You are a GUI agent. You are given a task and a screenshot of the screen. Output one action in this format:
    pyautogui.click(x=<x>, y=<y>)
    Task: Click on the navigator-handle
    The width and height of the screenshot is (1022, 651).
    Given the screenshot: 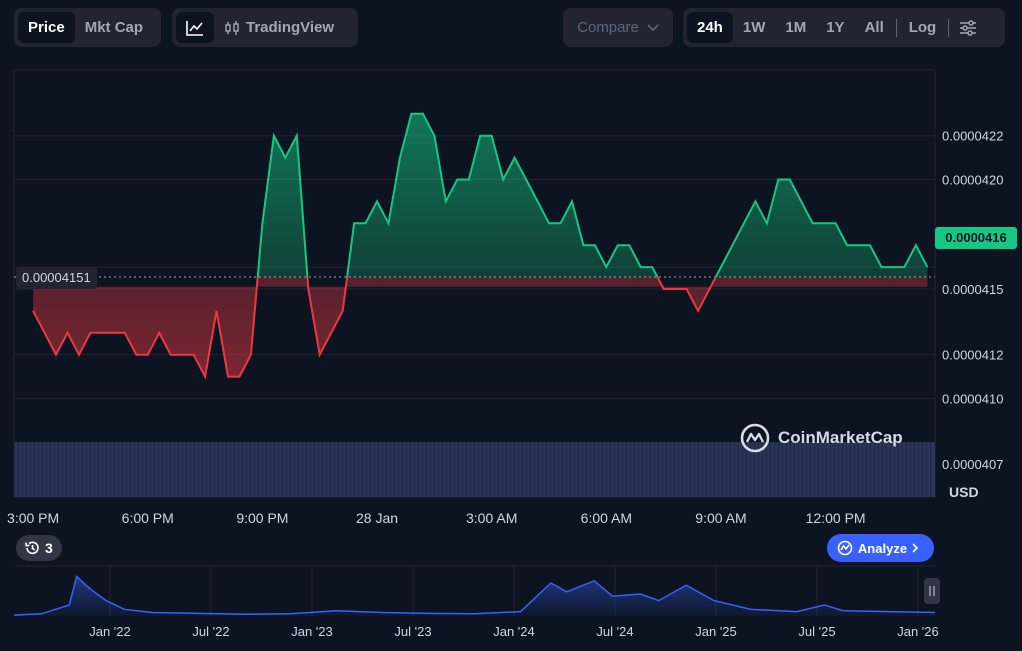 What is the action you would take?
    pyautogui.click(x=932, y=591)
    